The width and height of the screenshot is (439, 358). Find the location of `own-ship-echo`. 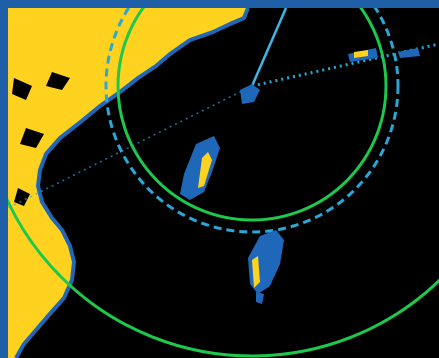

own-ship-echo is located at coordinates (250, 94).